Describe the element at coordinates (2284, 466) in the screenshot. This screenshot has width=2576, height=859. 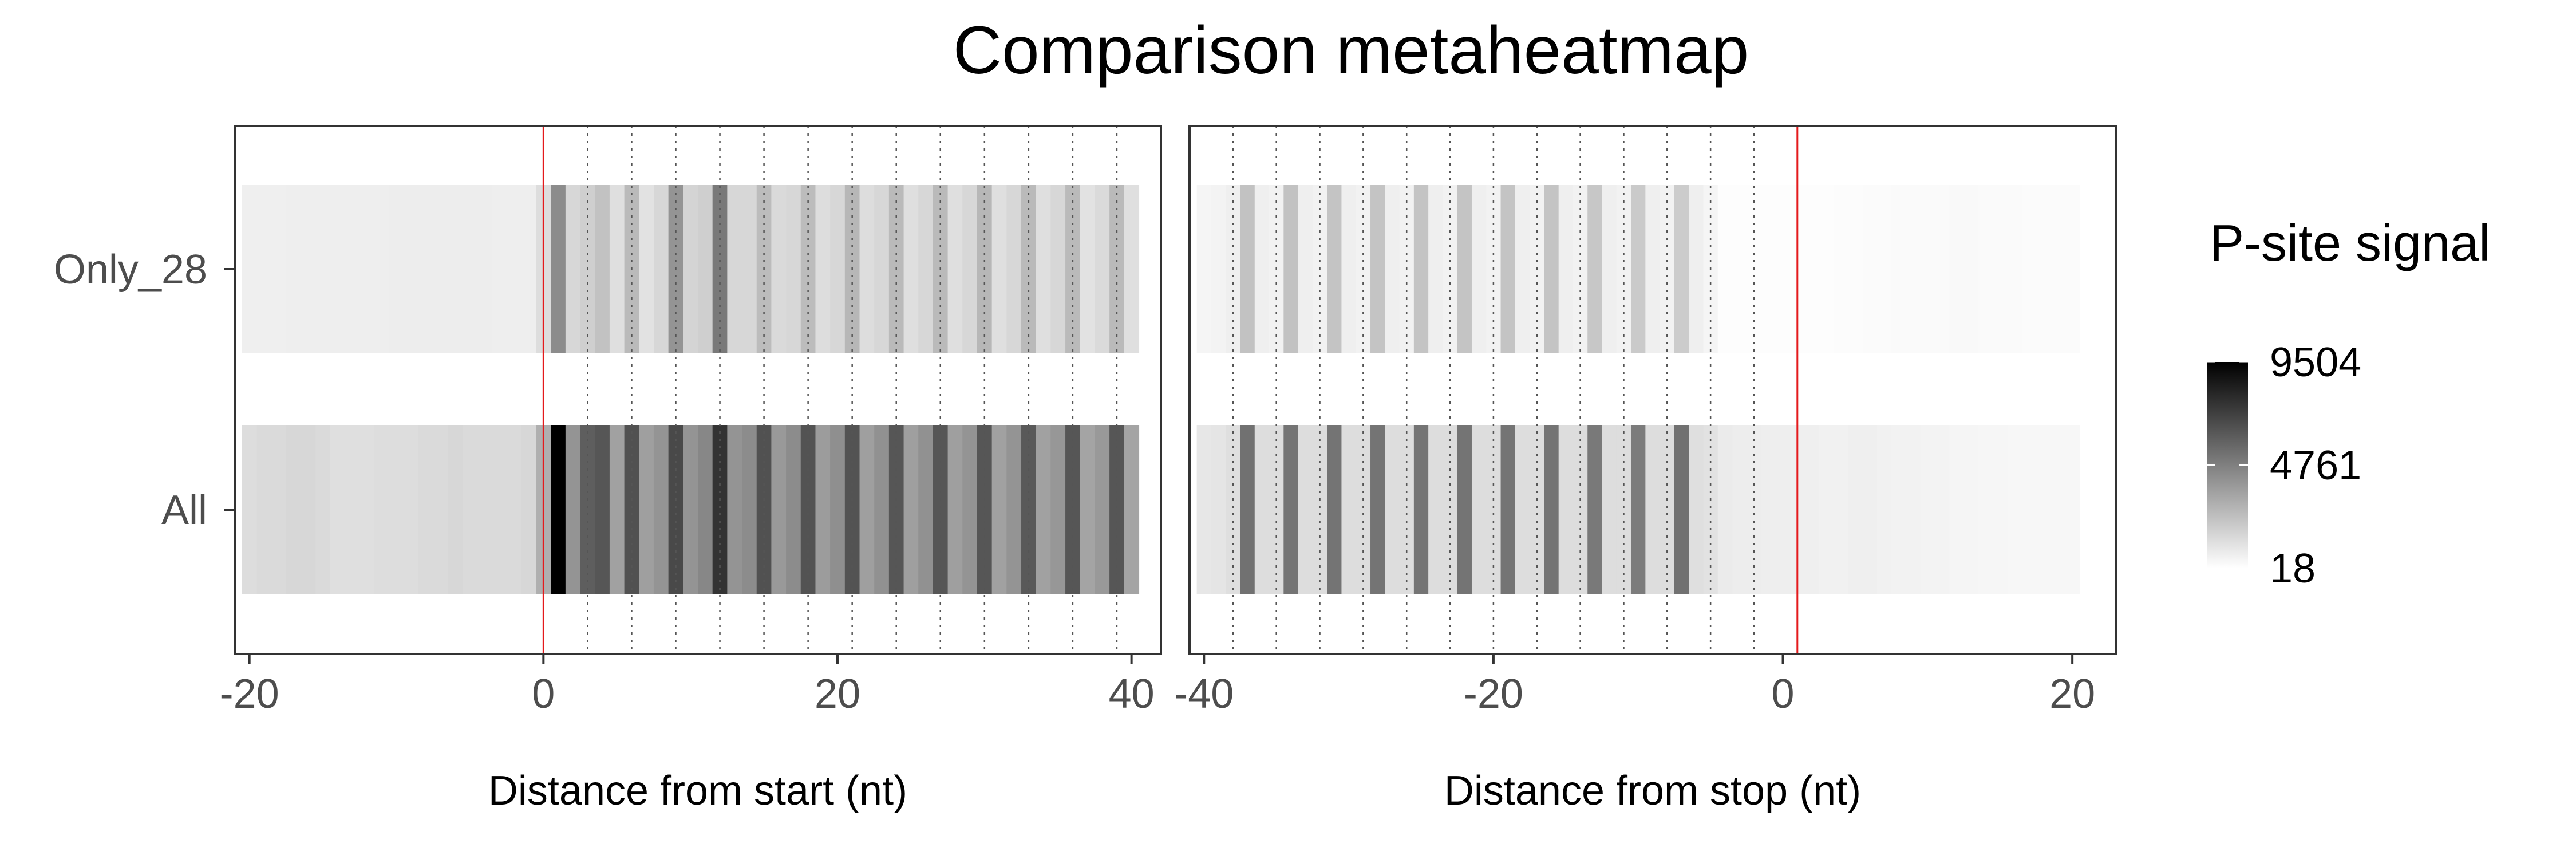
I see `legend-ticks: 9504 4761 18` at that location.